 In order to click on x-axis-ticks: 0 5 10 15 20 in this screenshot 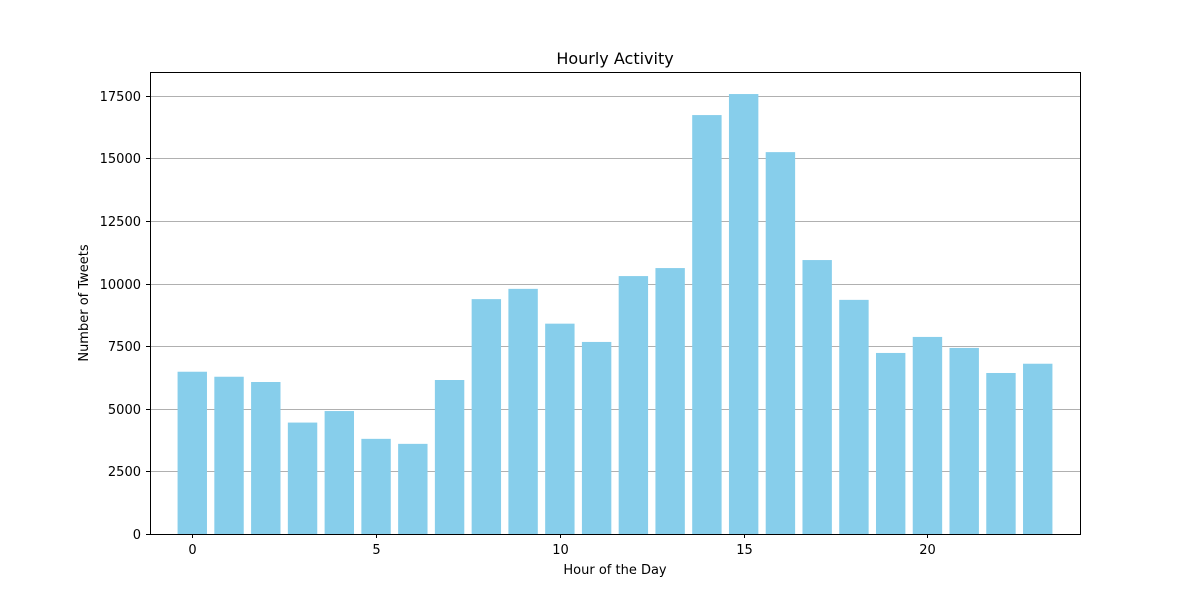, I will do `click(562, 546)`.